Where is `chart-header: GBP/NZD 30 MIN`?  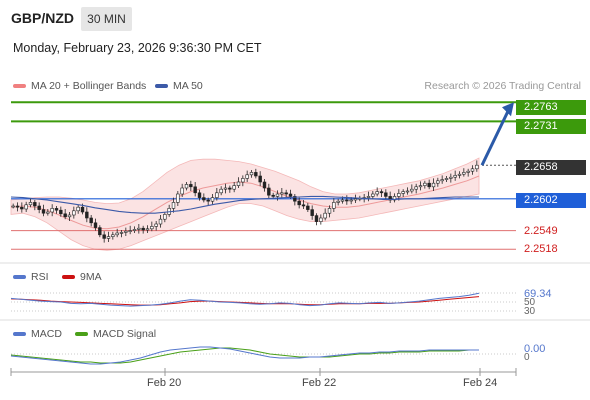
chart-header: GBP/NZD 30 MIN is located at coordinates (295, 20).